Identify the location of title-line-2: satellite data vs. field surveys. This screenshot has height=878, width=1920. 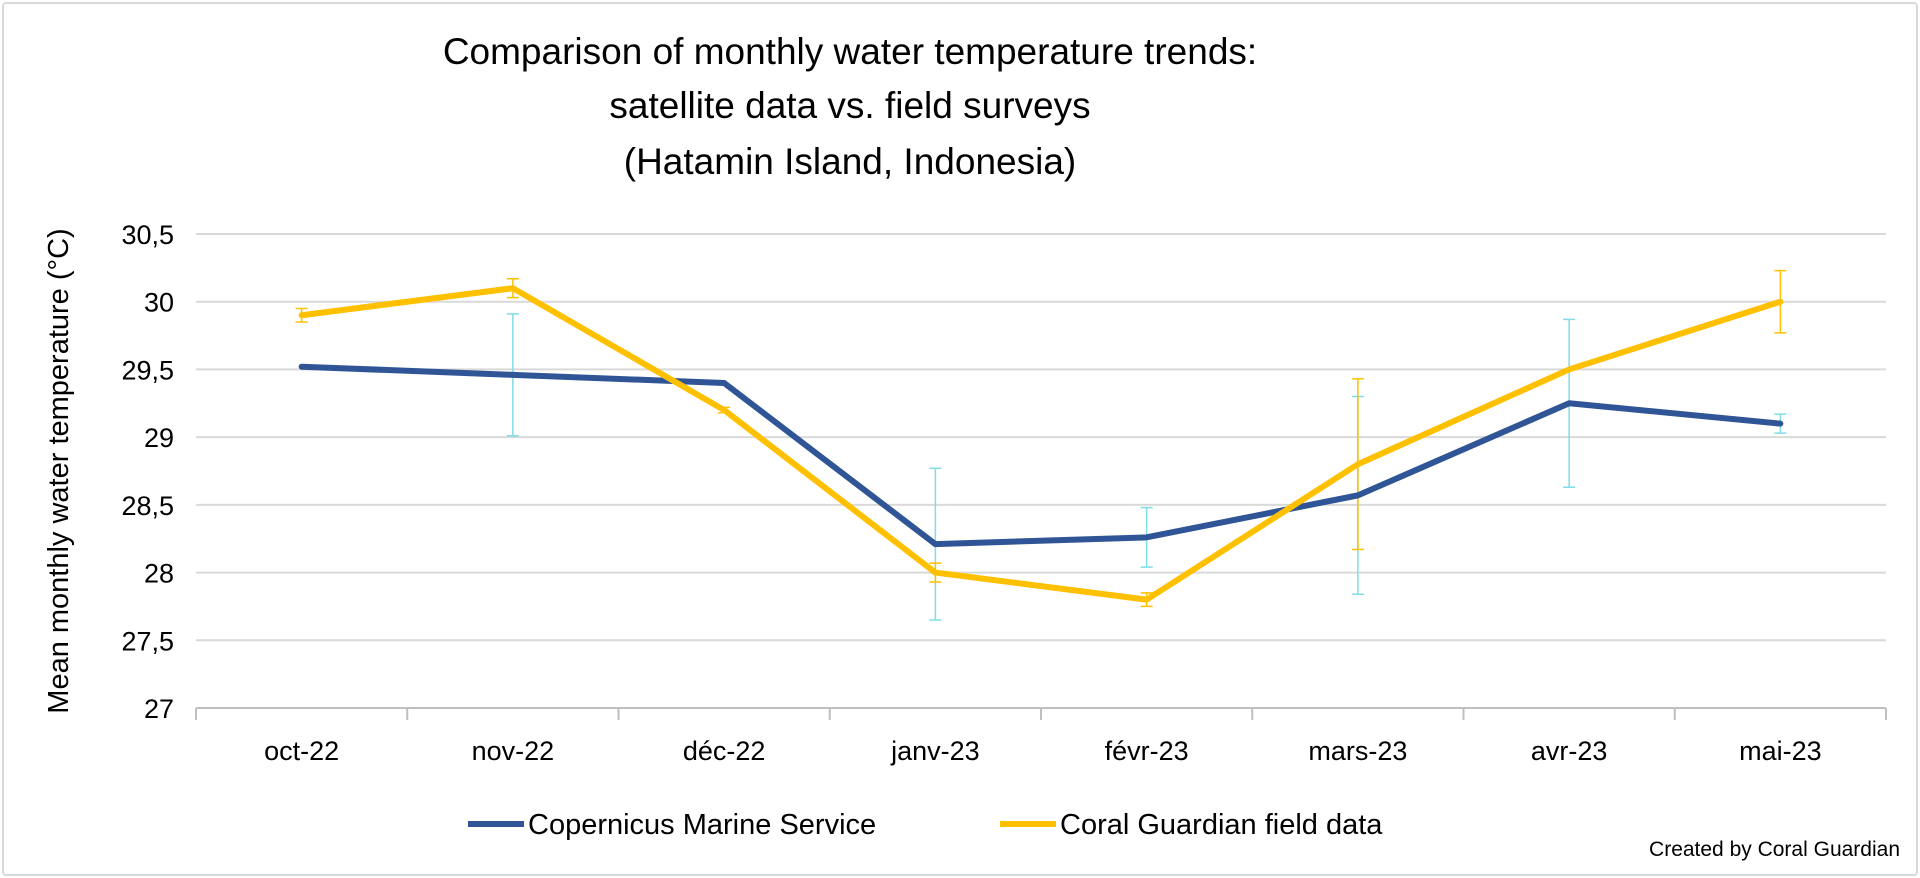
(849, 105).